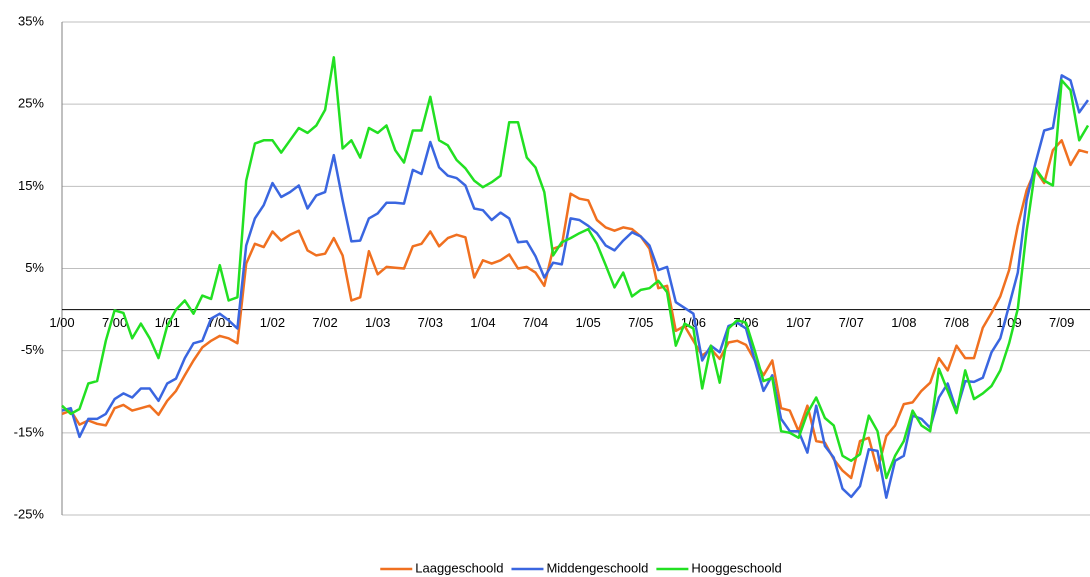 This screenshot has height=577, width=1090. I want to click on legend-label: Laaggeschoold, so click(459, 567).